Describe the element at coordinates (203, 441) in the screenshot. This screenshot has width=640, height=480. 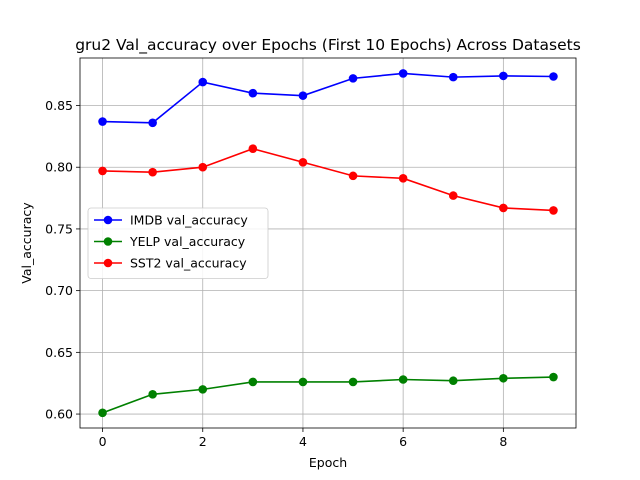
I see `x-tick-label: 2` at that location.